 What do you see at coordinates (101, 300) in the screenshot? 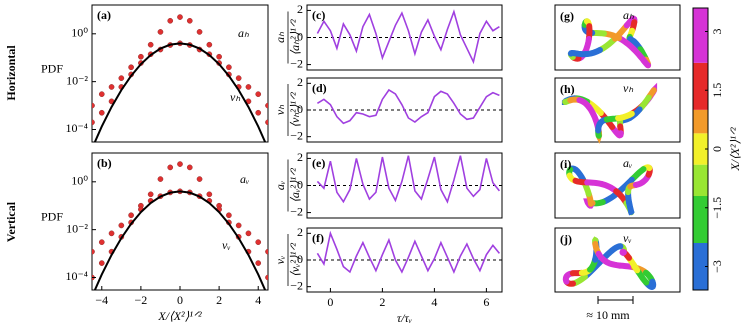
I see `x-tick-label: −4` at bounding box center [101, 300].